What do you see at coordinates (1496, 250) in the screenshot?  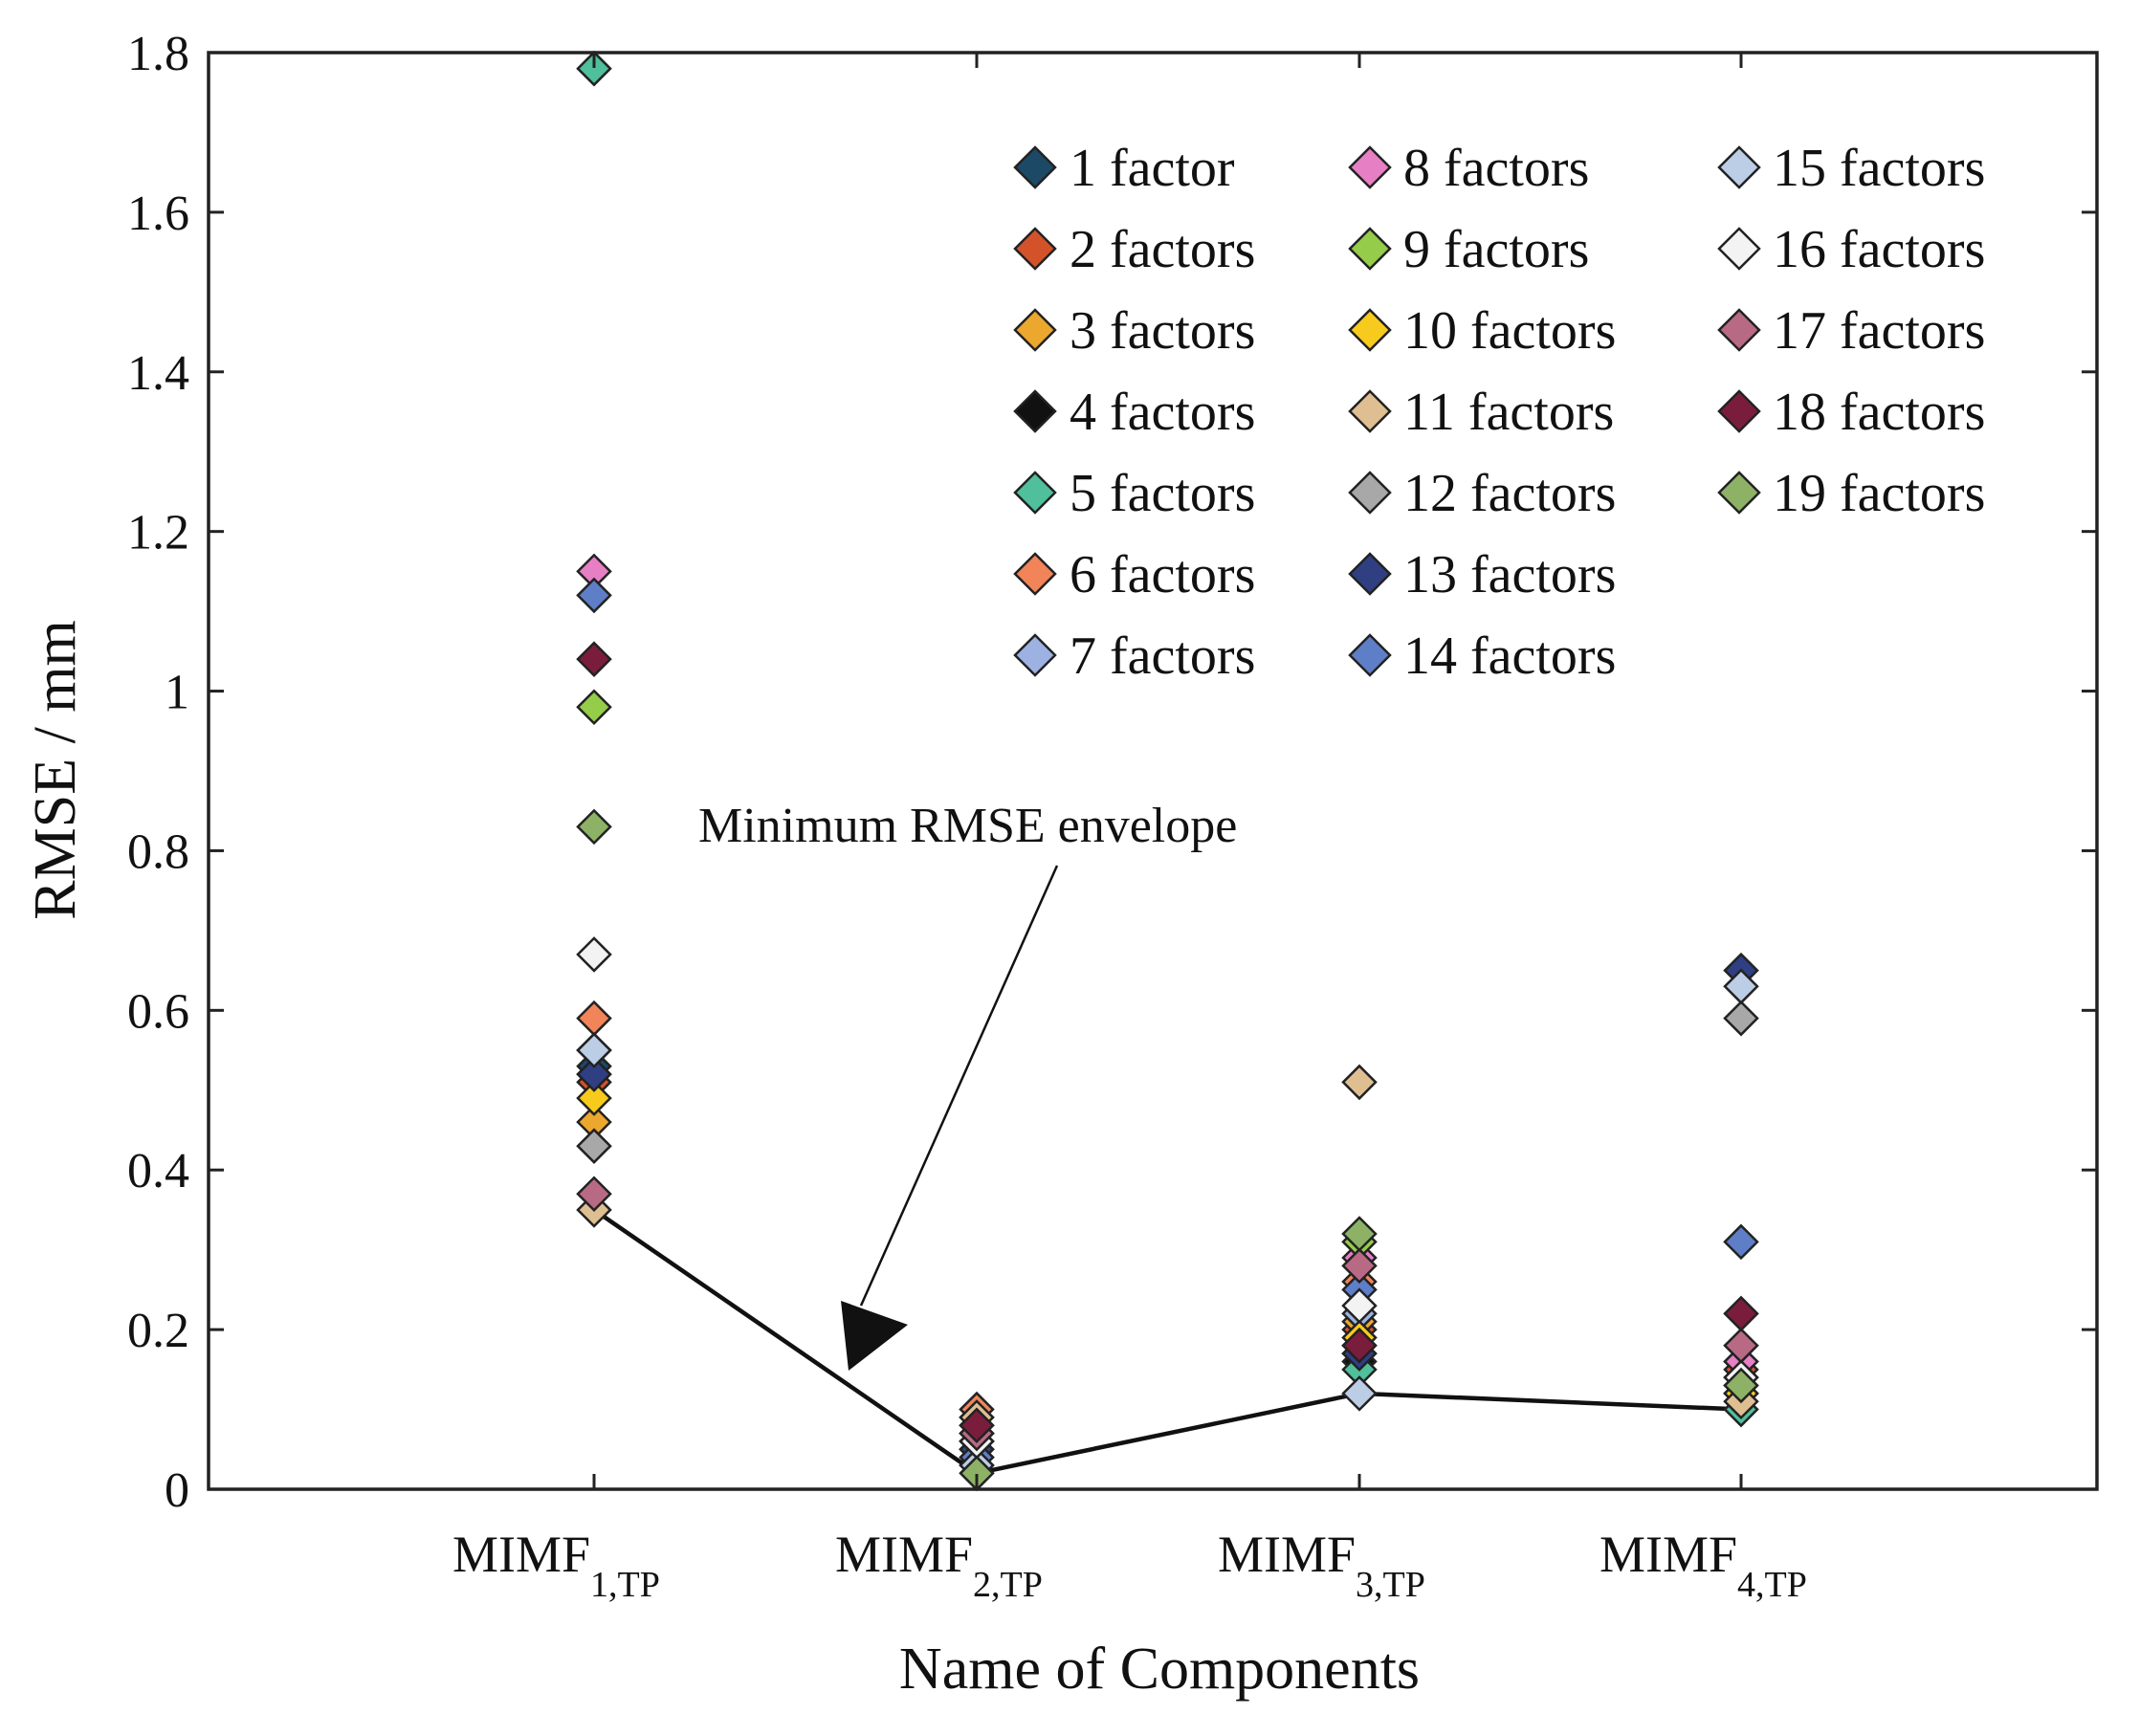 I see `legend-label: 9 factors` at bounding box center [1496, 250].